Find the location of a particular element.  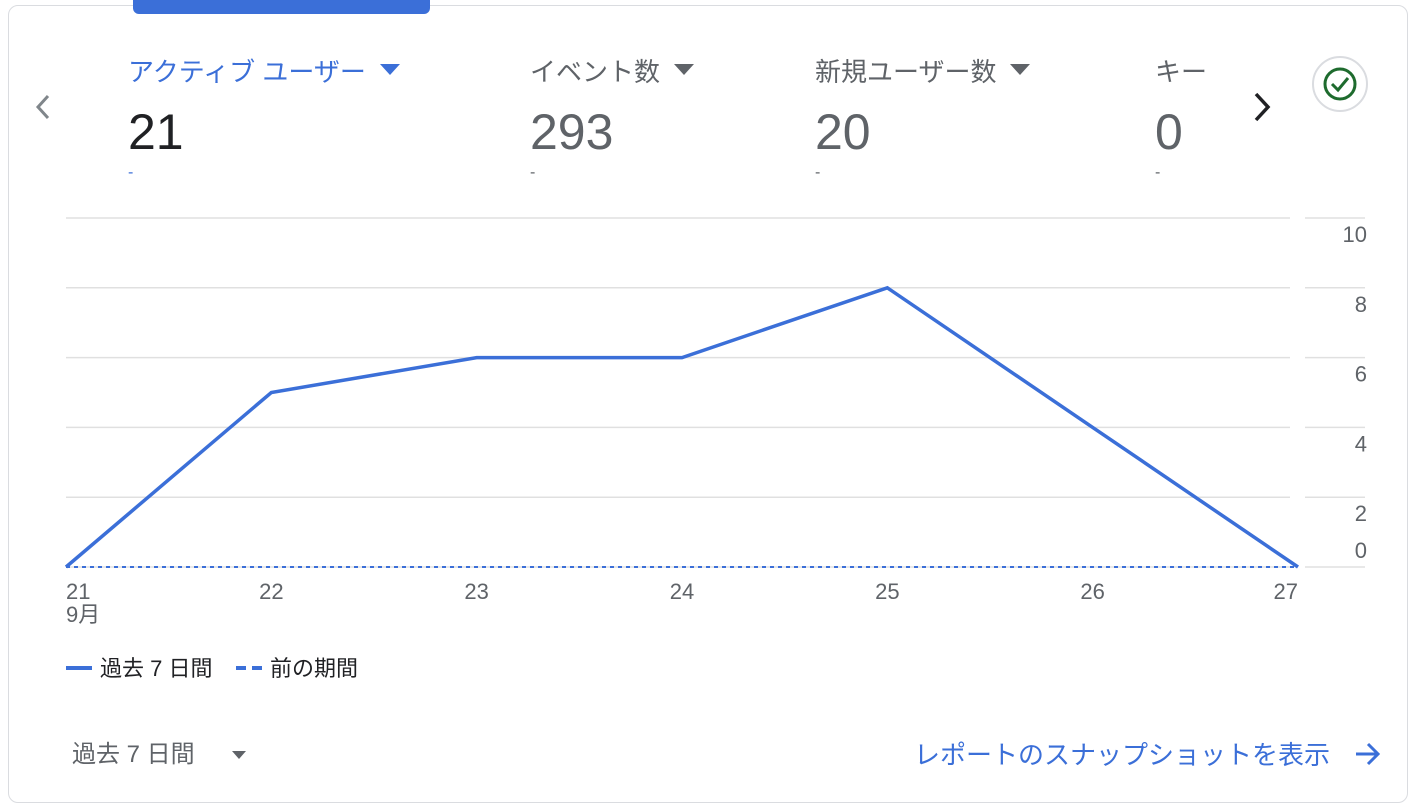

x-tick-label: 25 is located at coordinates (887, 591).